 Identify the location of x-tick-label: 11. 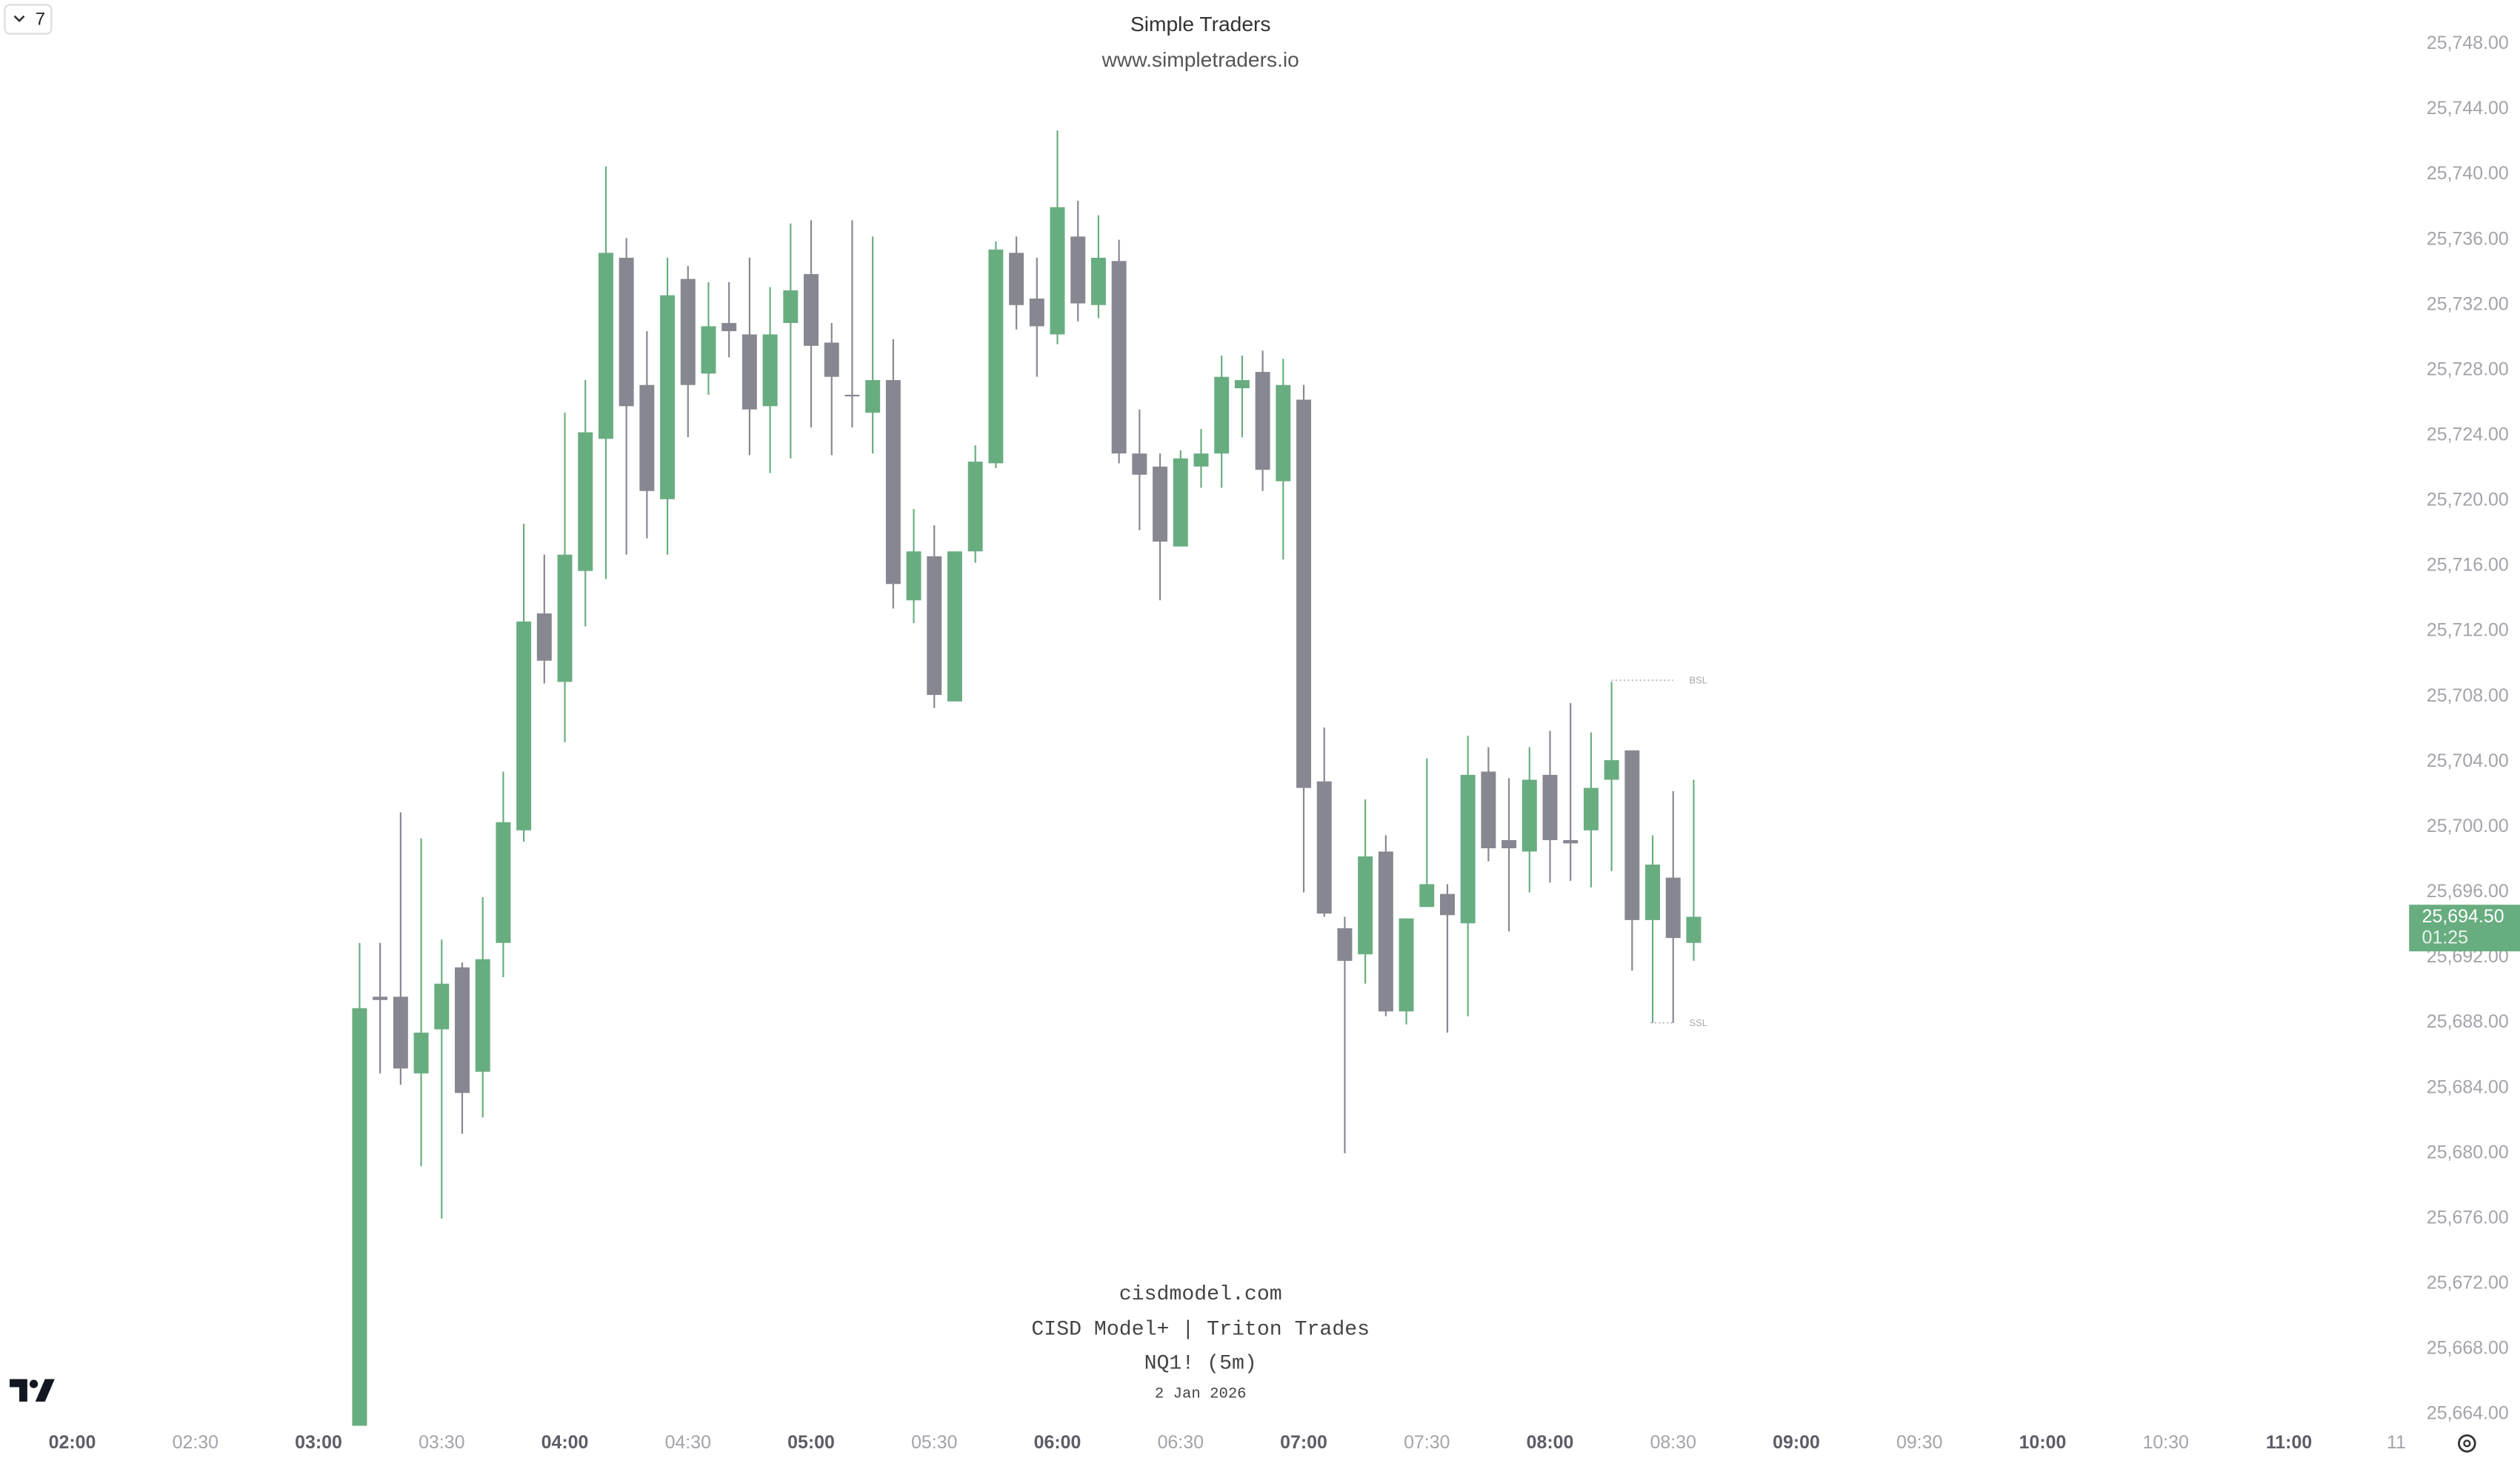
(2396, 1442).